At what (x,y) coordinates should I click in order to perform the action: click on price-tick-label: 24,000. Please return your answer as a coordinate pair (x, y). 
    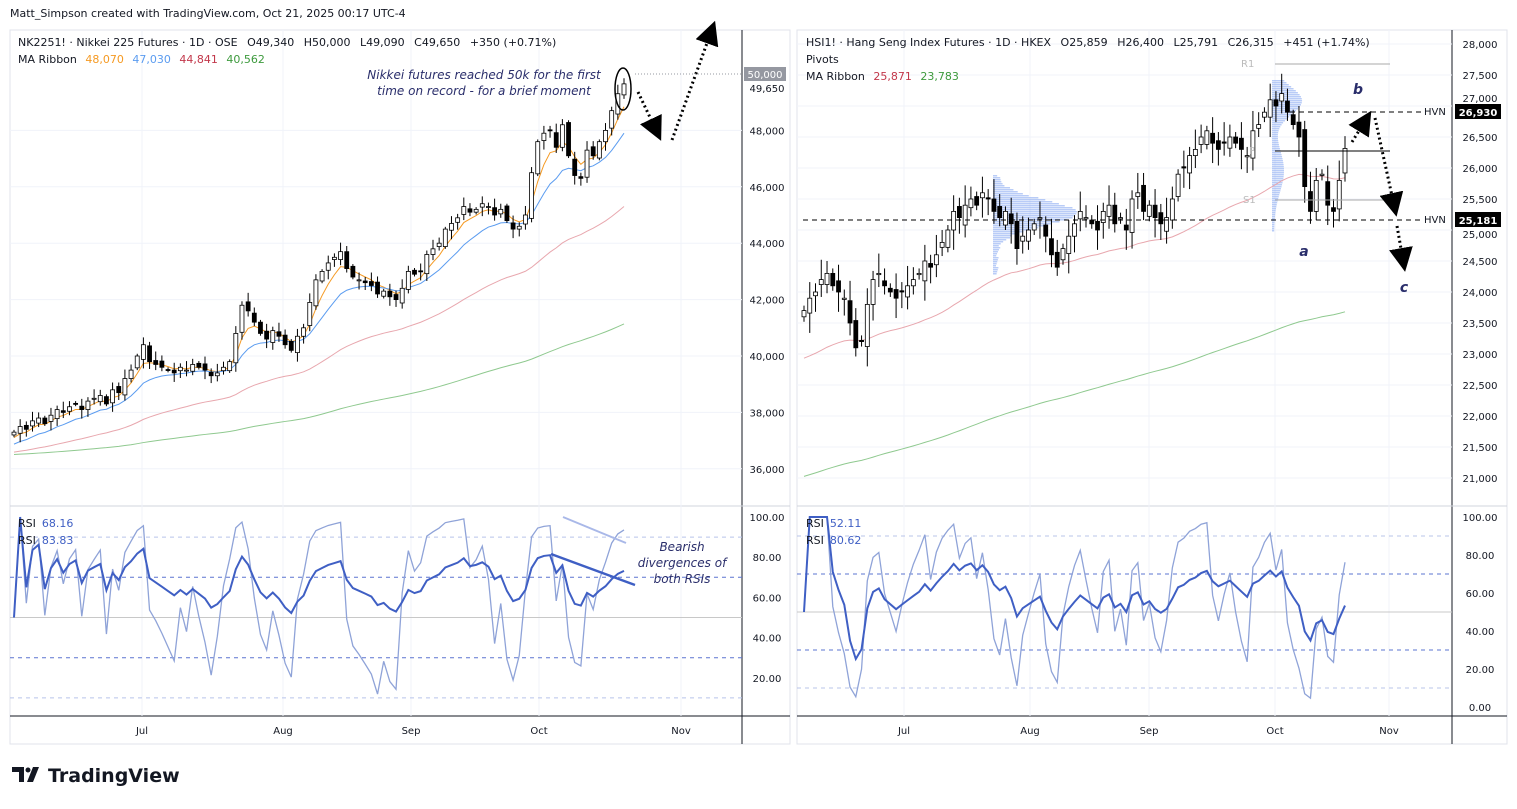
    Looking at the image, I should click on (1480, 293).